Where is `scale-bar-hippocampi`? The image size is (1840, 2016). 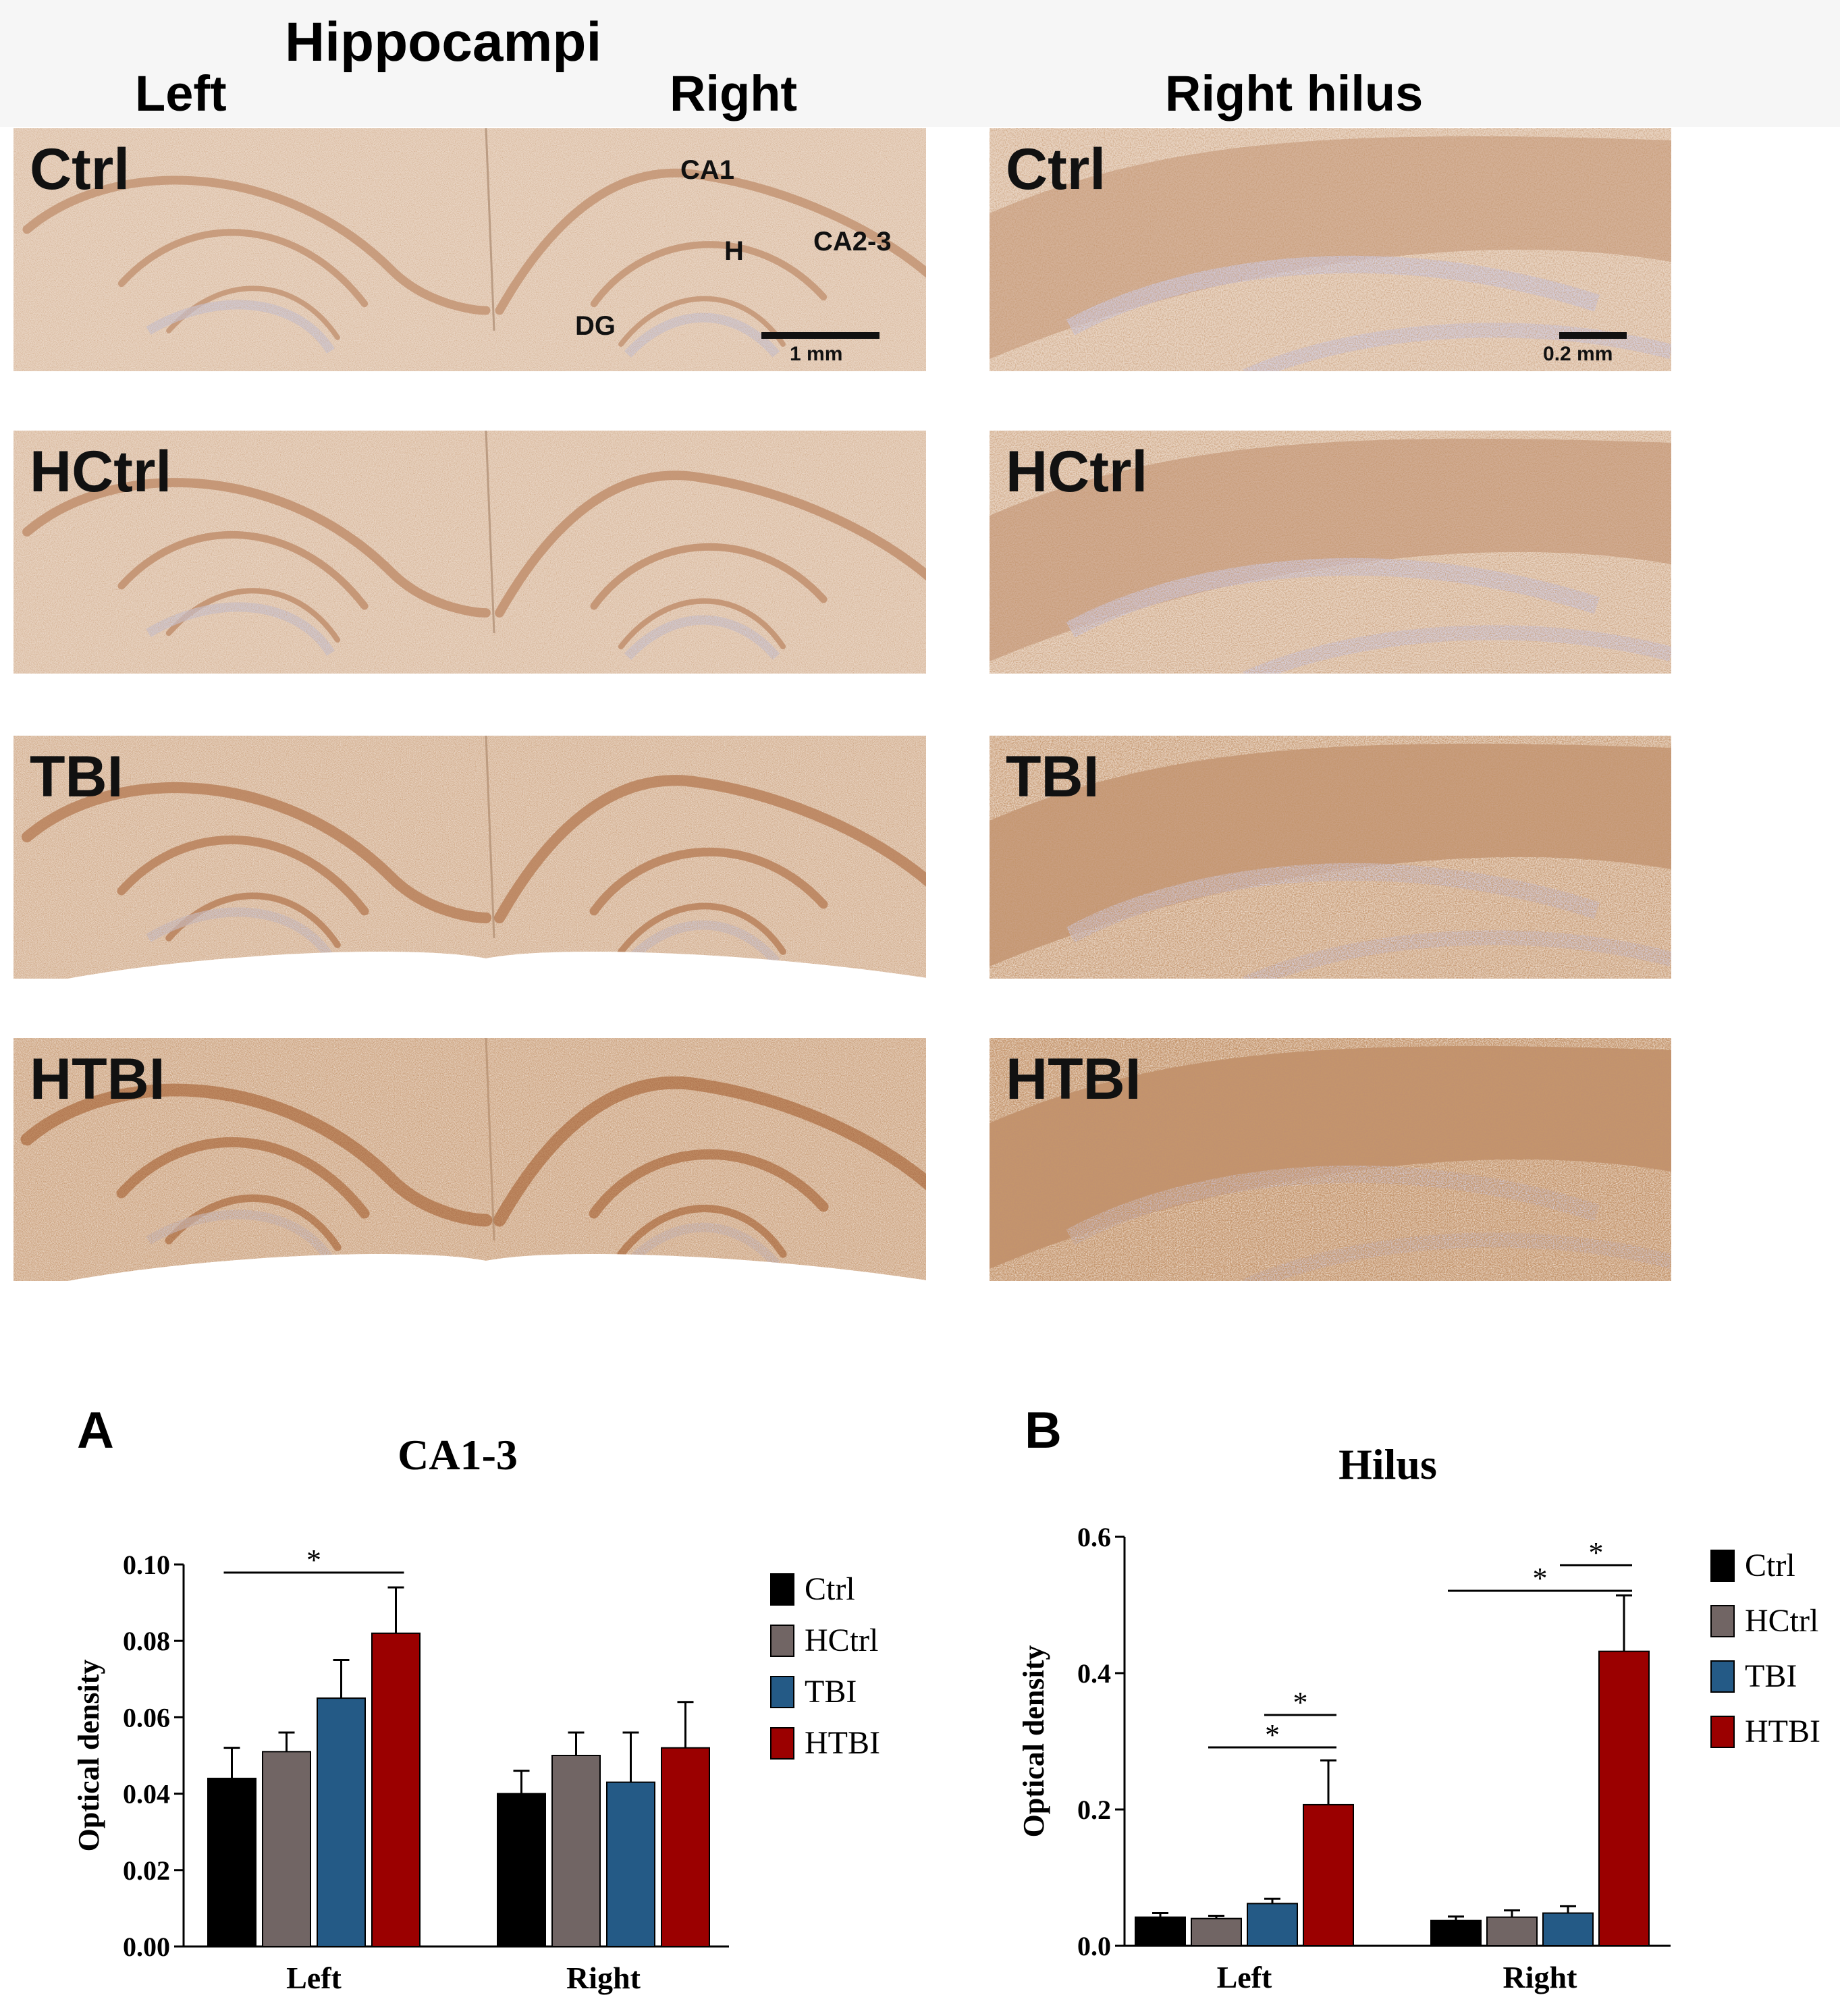 scale-bar-hippocampi is located at coordinates (820, 335).